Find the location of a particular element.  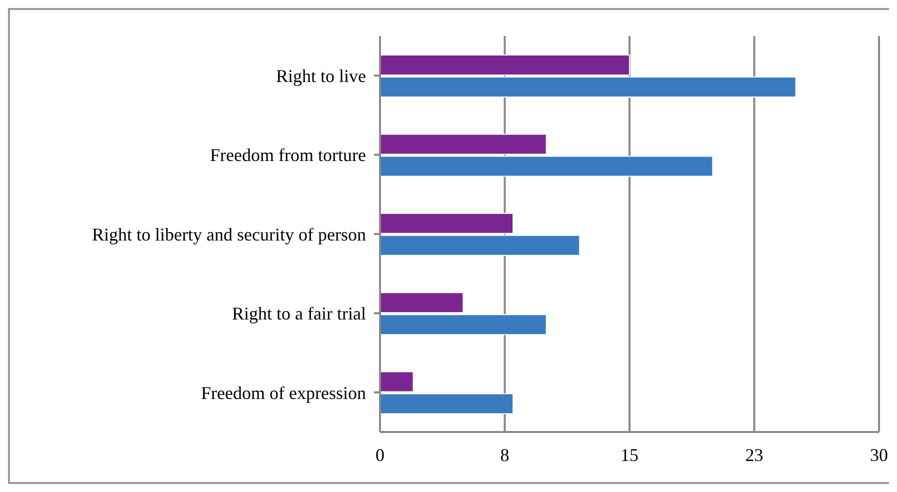

x-tick-label: 23 is located at coordinates (754, 454).